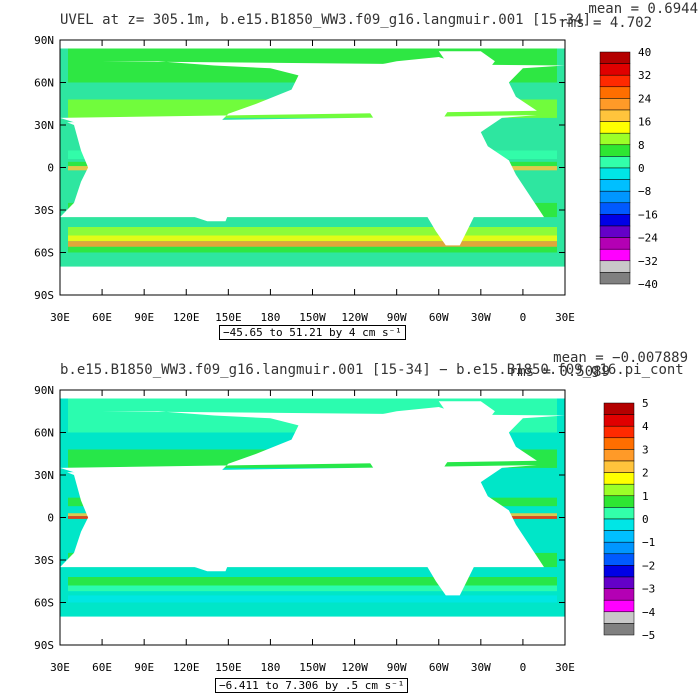 This screenshot has width=700, height=700. I want to click on lon-tick-label: 90E, so click(144, 317).